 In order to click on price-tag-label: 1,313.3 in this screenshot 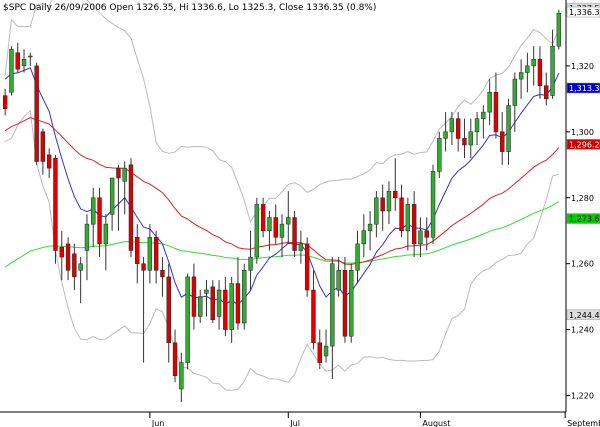, I will do `click(584, 88)`.